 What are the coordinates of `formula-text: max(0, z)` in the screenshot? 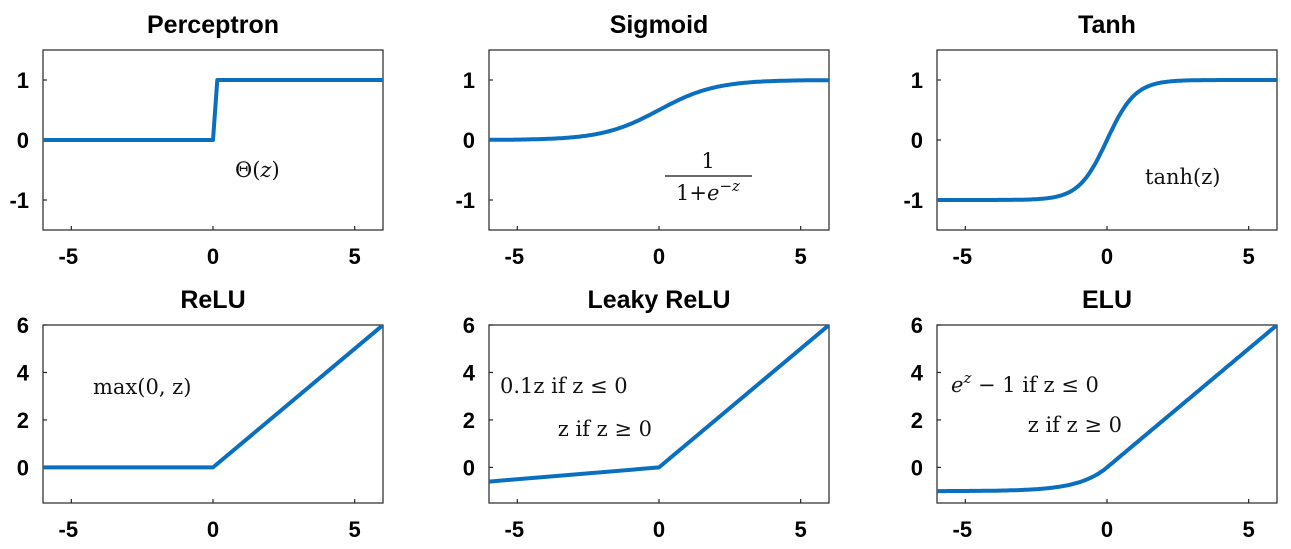 It's located at (142, 387).